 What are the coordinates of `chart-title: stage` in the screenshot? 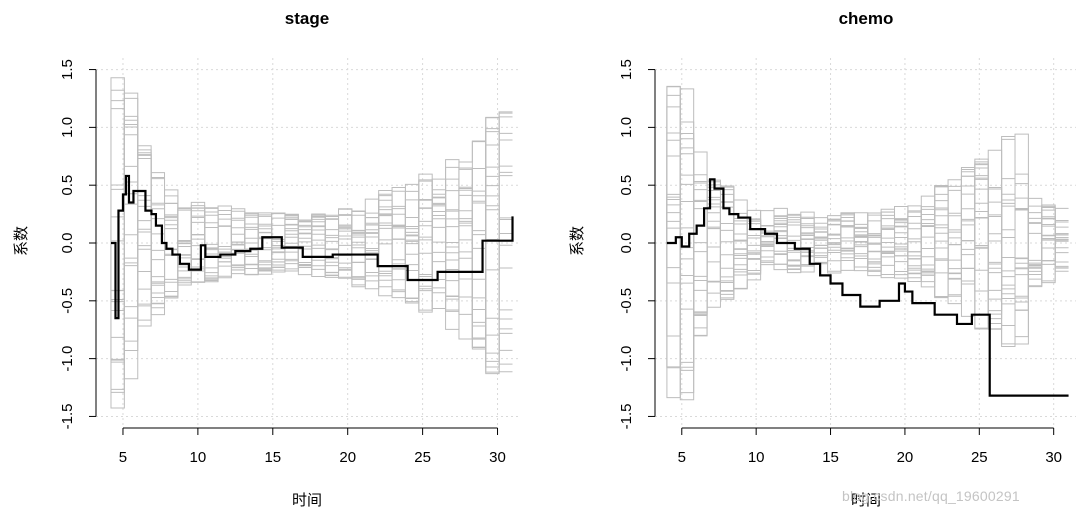 It's located at (307, 18).